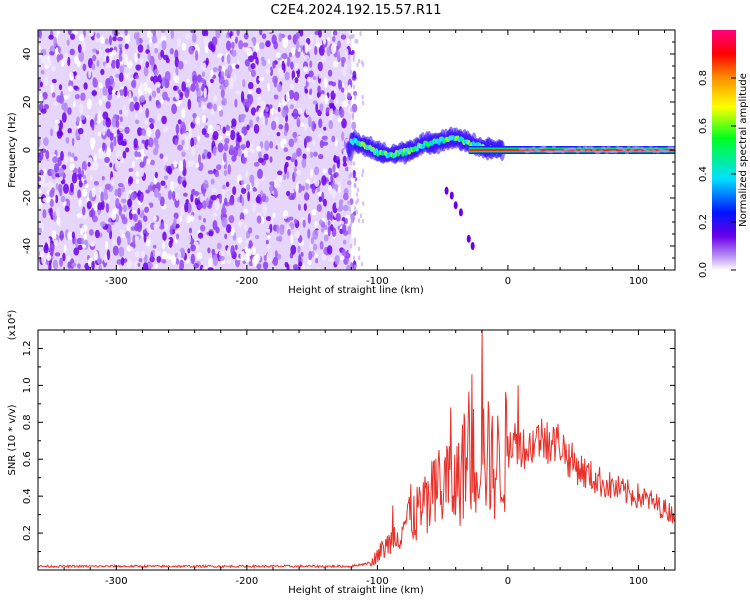 The height and width of the screenshot is (600, 750). What do you see at coordinates (455, 205) in the screenshot?
I see `debris-point` at bounding box center [455, 205].